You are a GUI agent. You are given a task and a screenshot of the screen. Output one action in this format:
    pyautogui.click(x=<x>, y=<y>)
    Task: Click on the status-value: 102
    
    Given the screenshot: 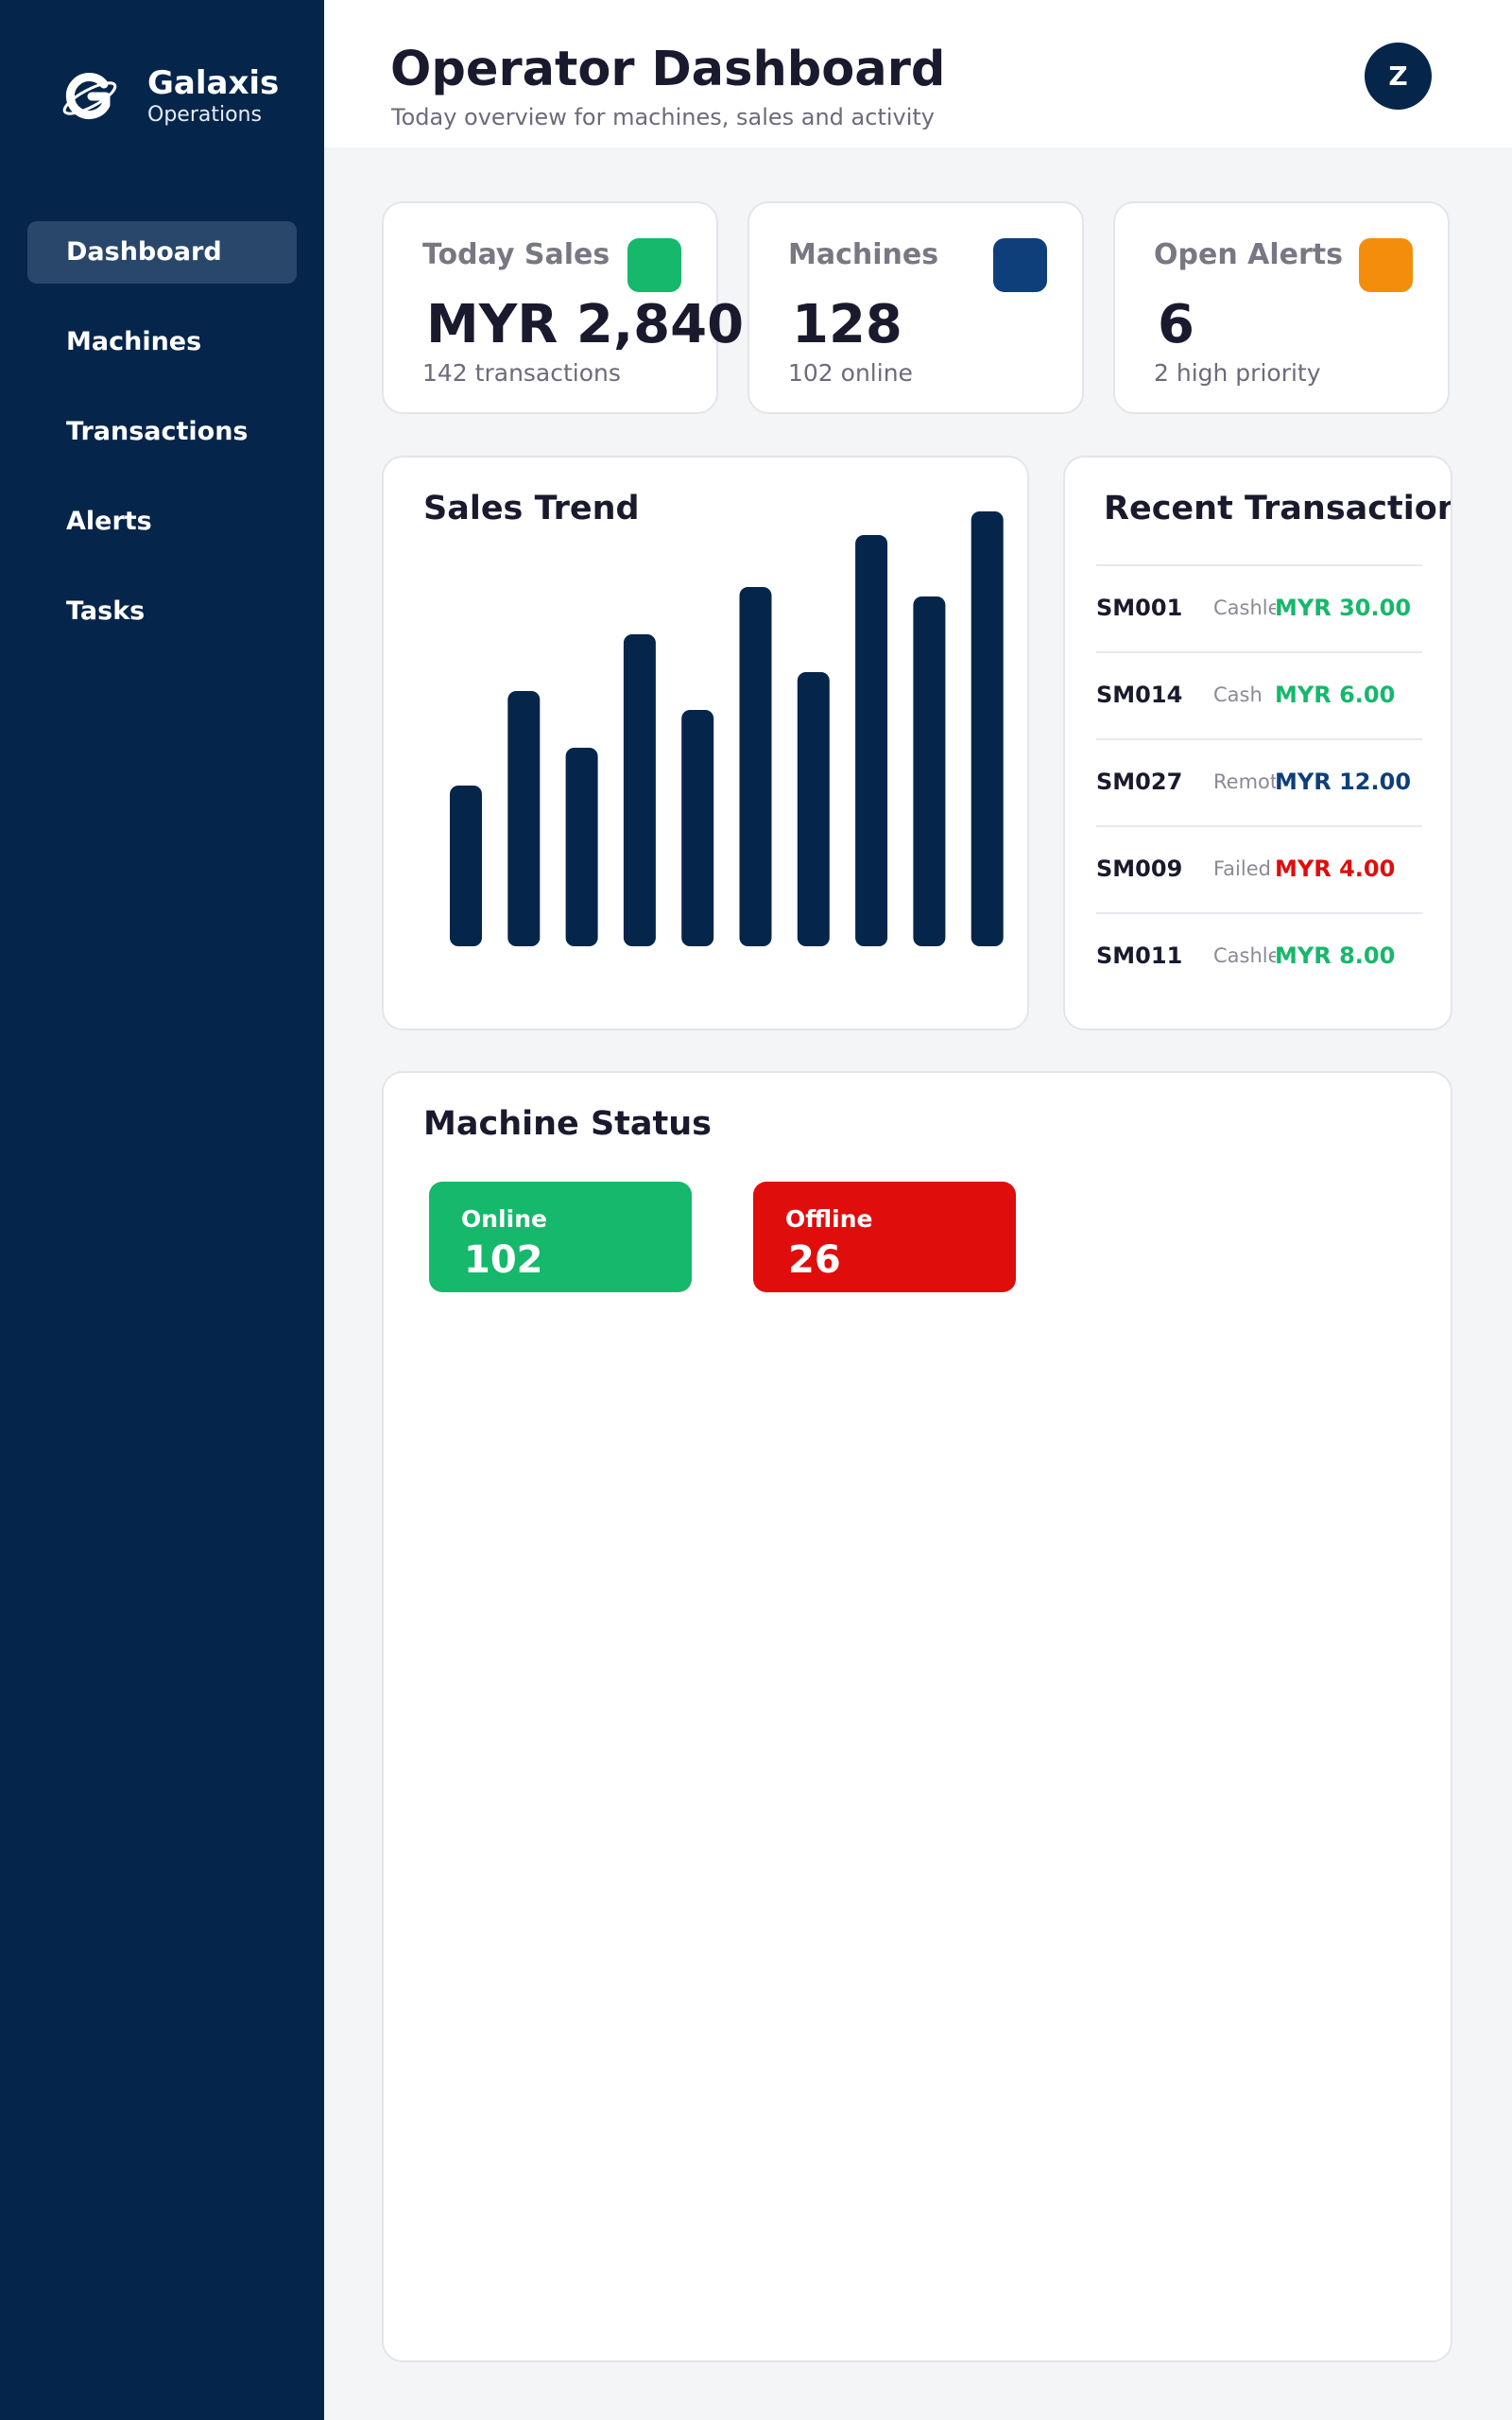 What is the action you would take?
    pyautogui.click(x=503, y=1260)
    